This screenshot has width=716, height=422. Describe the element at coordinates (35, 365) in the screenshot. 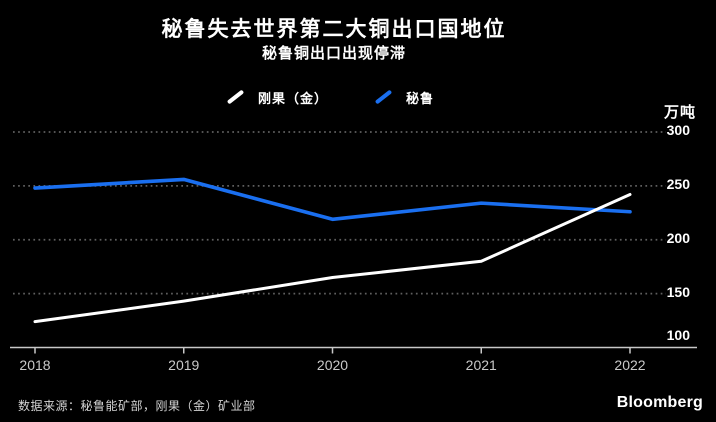

I see `x-axis-label-2018: 2018` at that location.